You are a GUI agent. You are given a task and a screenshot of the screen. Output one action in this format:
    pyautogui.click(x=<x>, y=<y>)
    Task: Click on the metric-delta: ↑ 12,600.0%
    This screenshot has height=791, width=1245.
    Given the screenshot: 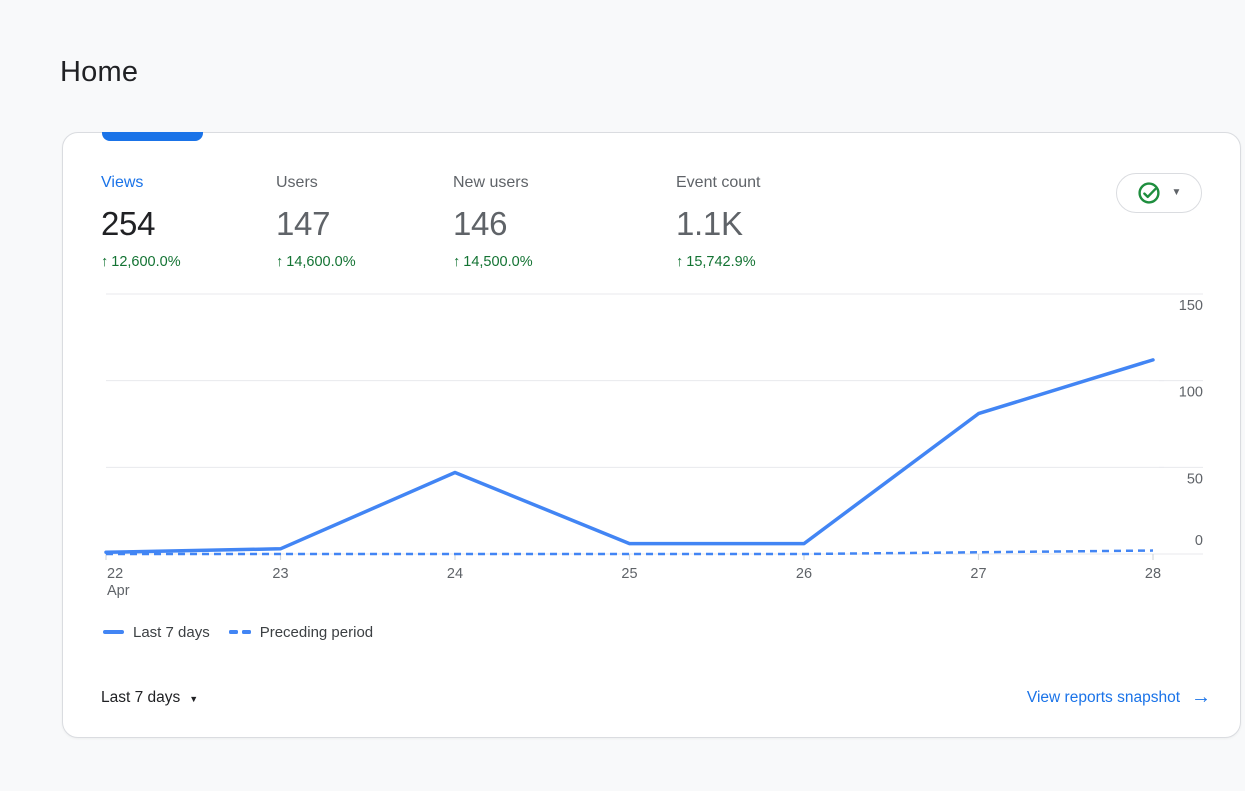 What is the action you would take?
    pyautogui.click(x=188, y=262)
    